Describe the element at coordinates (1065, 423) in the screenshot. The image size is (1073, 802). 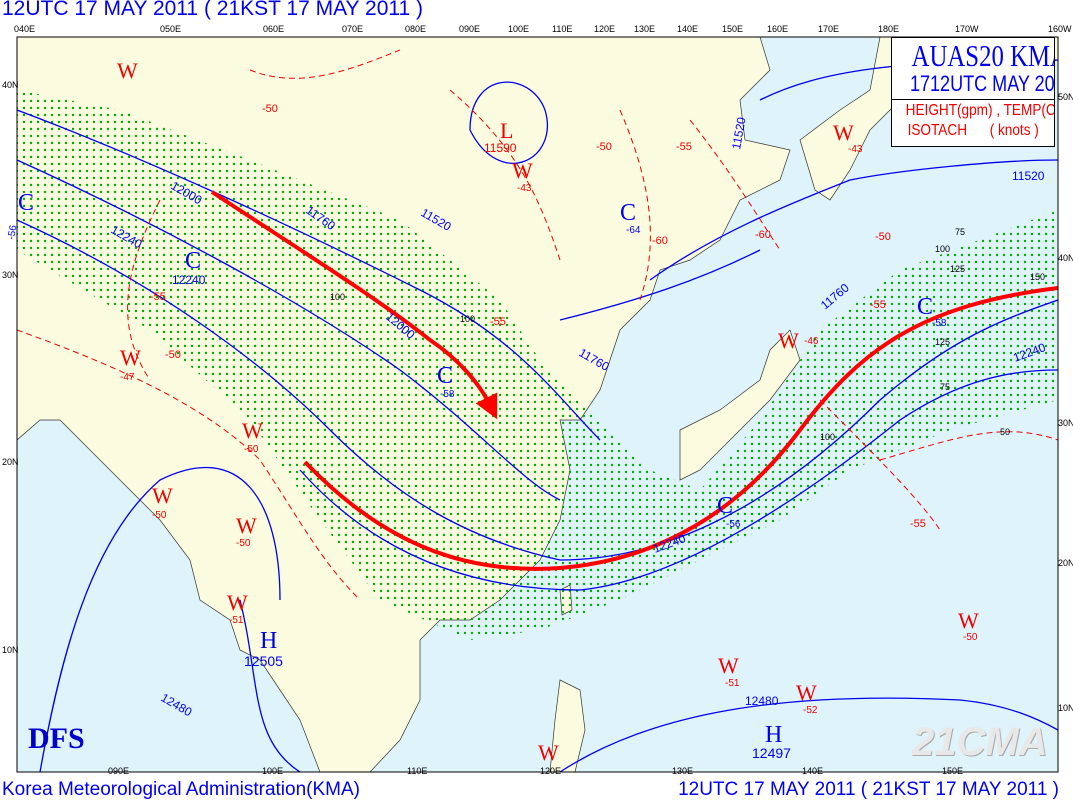
I see `lat-label: 30N` at that location.